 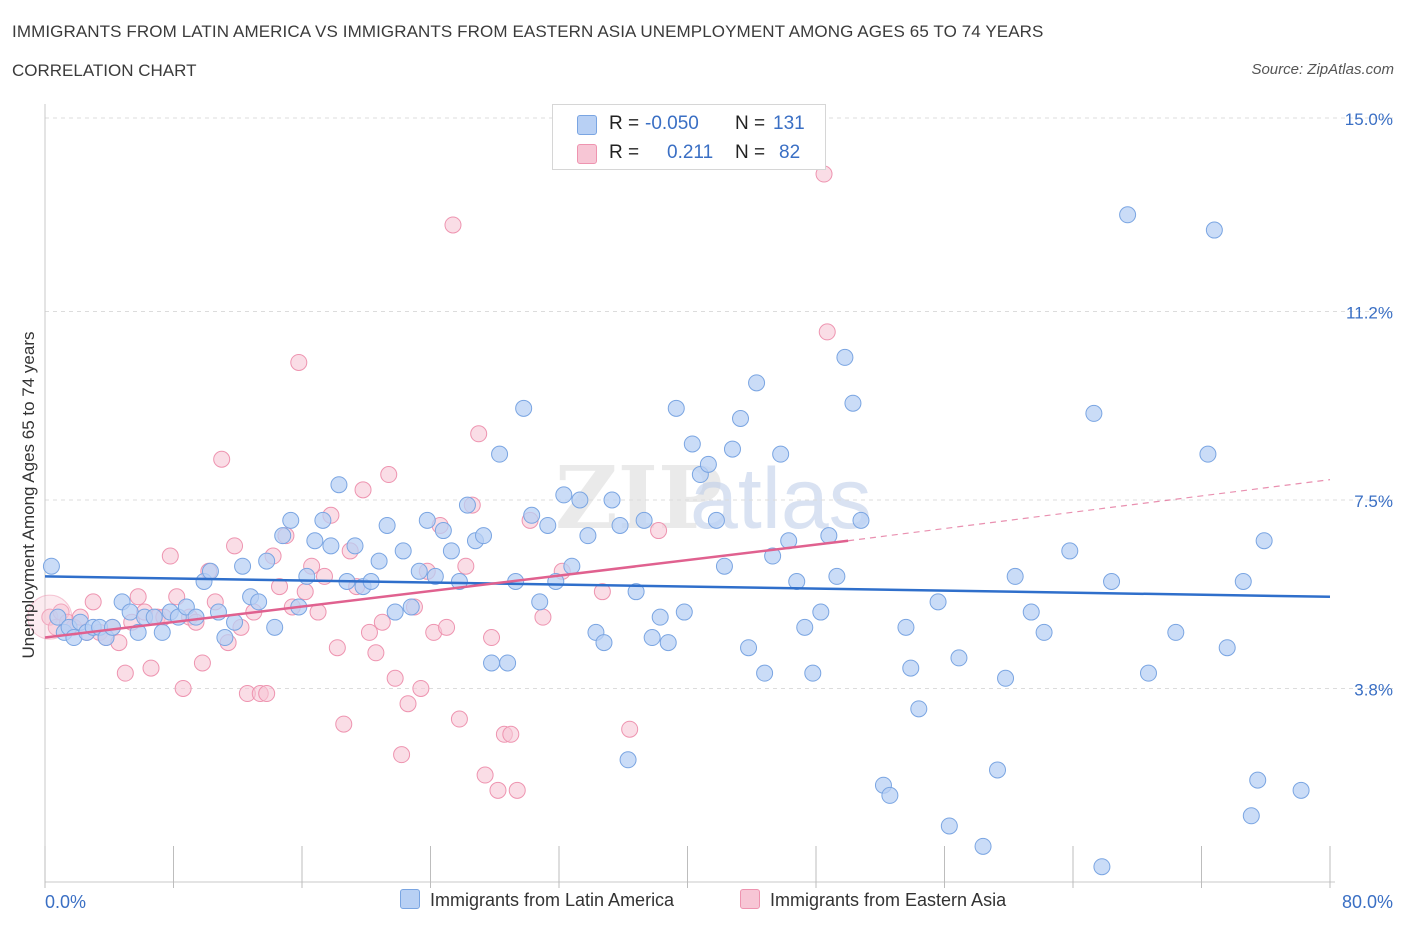 What do you see at coordinates (888, 900) in the screenshot?
I see `bottom-legend-label-pink: Immigrants from Eastern Asia` at bounding box center [888, 900].